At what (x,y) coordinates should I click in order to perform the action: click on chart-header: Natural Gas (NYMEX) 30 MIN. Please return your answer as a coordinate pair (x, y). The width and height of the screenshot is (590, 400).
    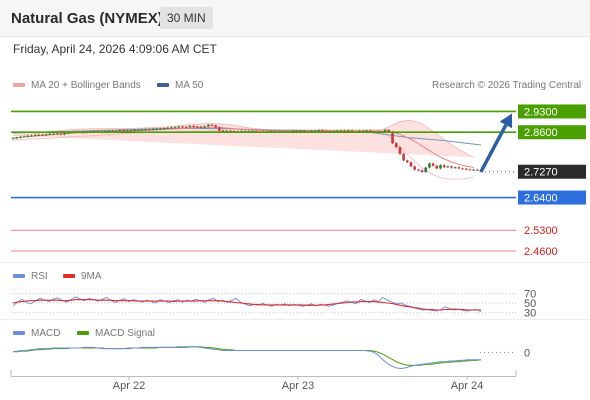
    Looking at the image, I should click on (295, 18).